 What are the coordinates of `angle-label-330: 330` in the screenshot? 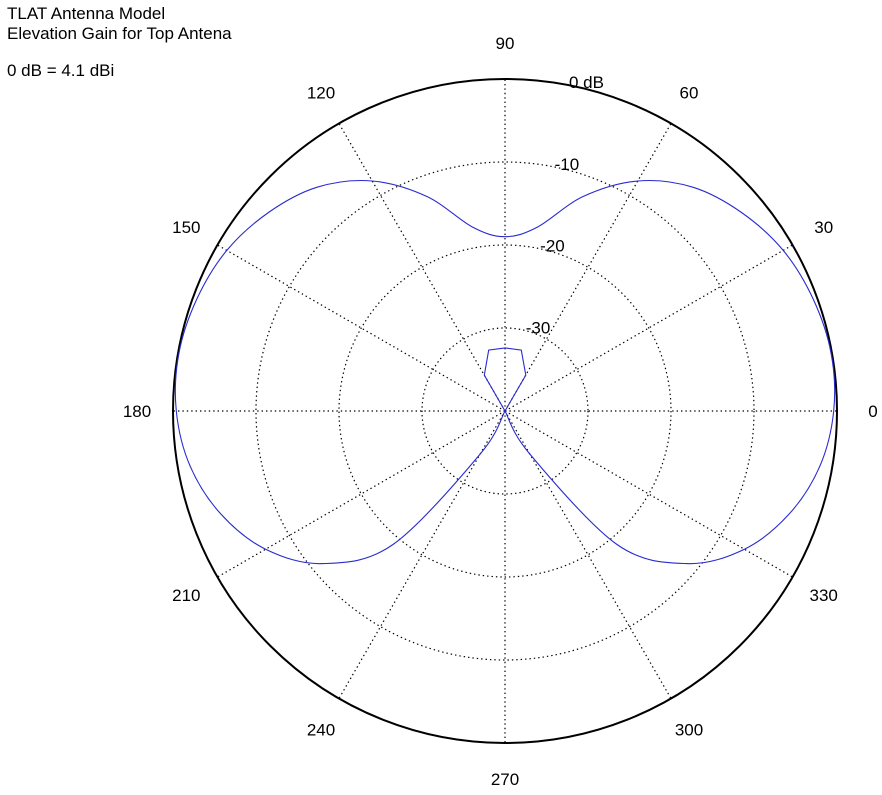 It's located at (824, 595).